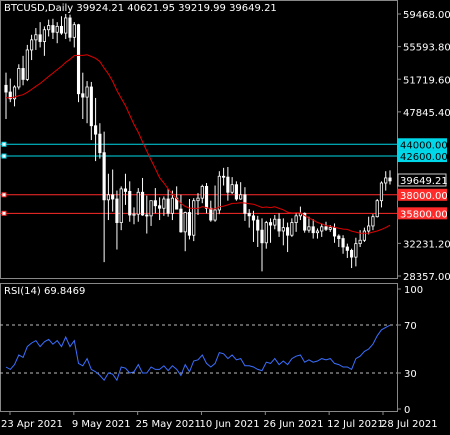 This screenshot has height=435, width=450. What do you see at coordinates (426, 244) in the screenshot?
I see `price-tick-label: 32231.20` at bounding box center [426, 244].